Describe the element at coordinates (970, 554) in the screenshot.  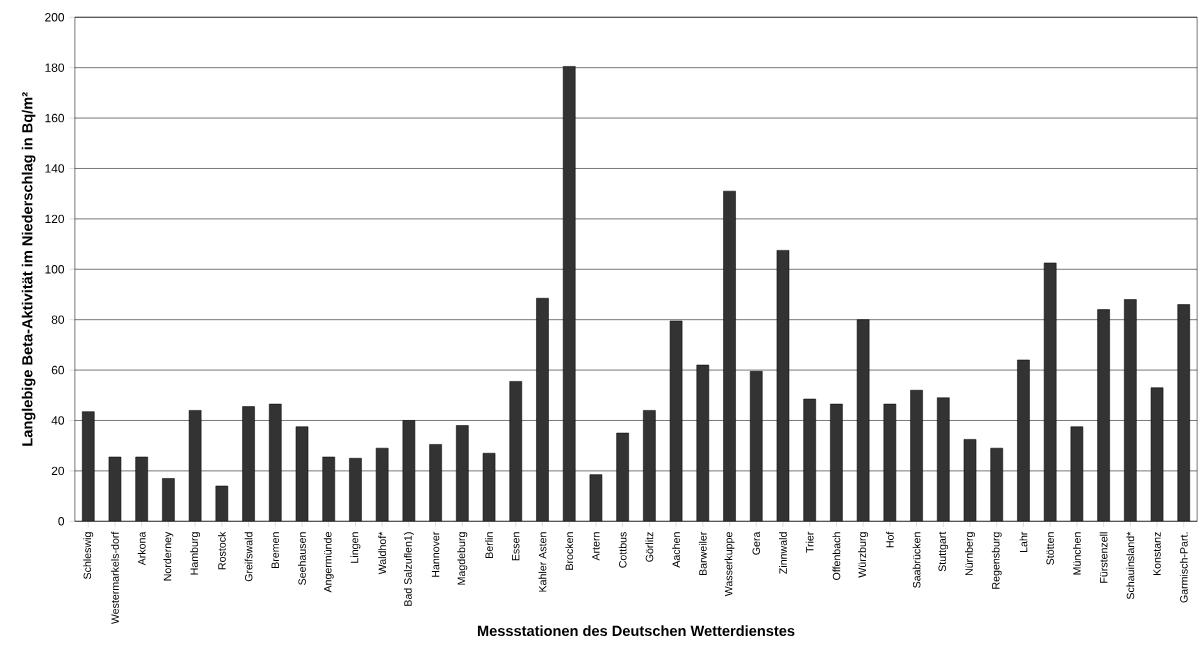
I see `x-tick-label: Nürnberg` at that location.